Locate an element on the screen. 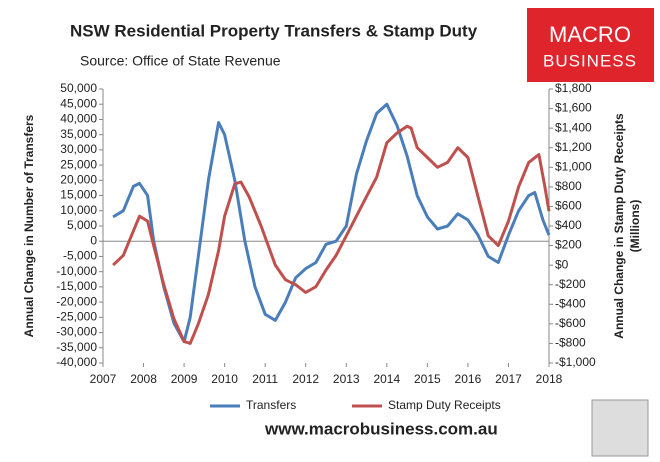  y2-tick-label: $400 is located at coordinates (568, 225).